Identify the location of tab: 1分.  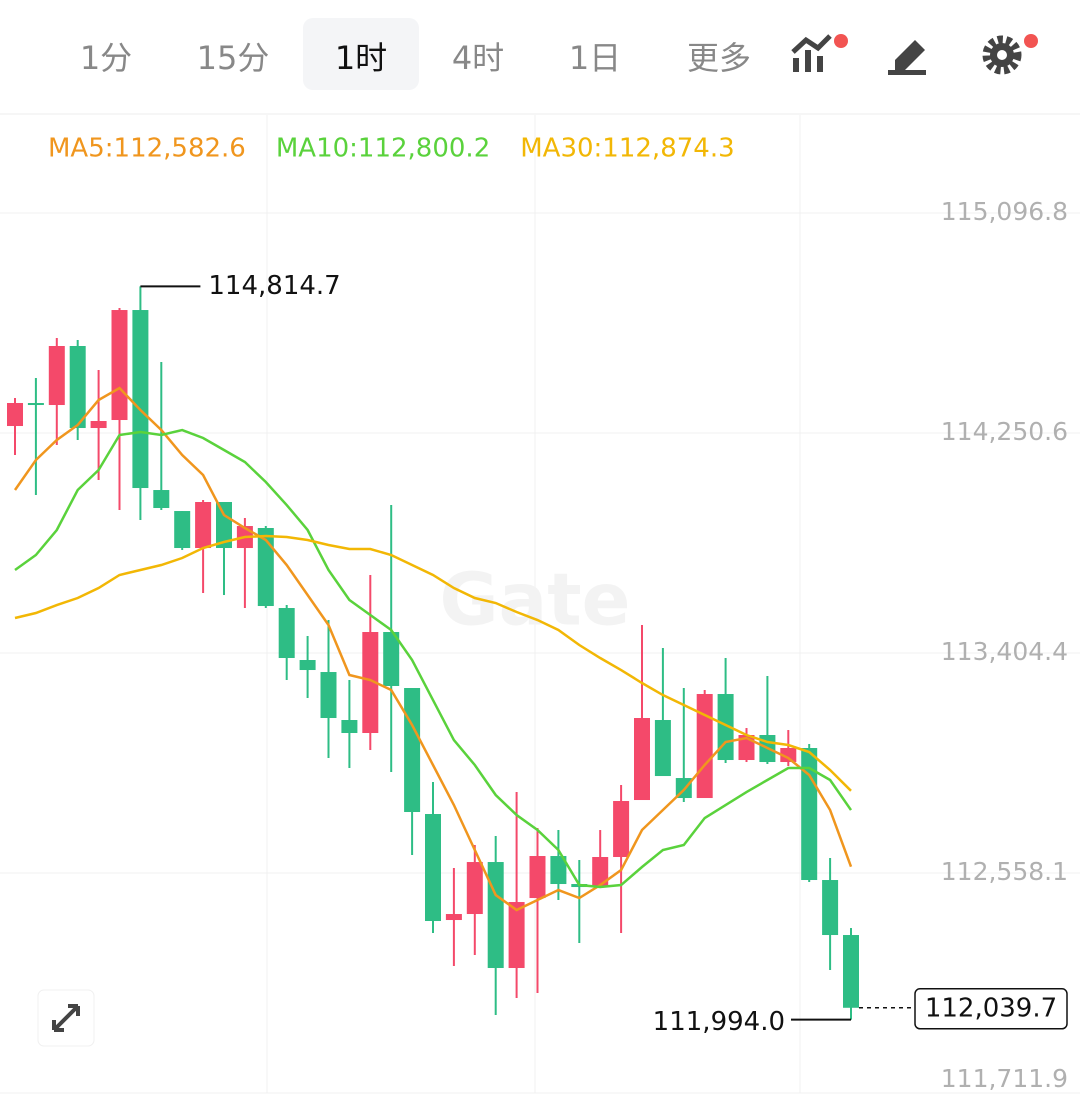
(106, 58).